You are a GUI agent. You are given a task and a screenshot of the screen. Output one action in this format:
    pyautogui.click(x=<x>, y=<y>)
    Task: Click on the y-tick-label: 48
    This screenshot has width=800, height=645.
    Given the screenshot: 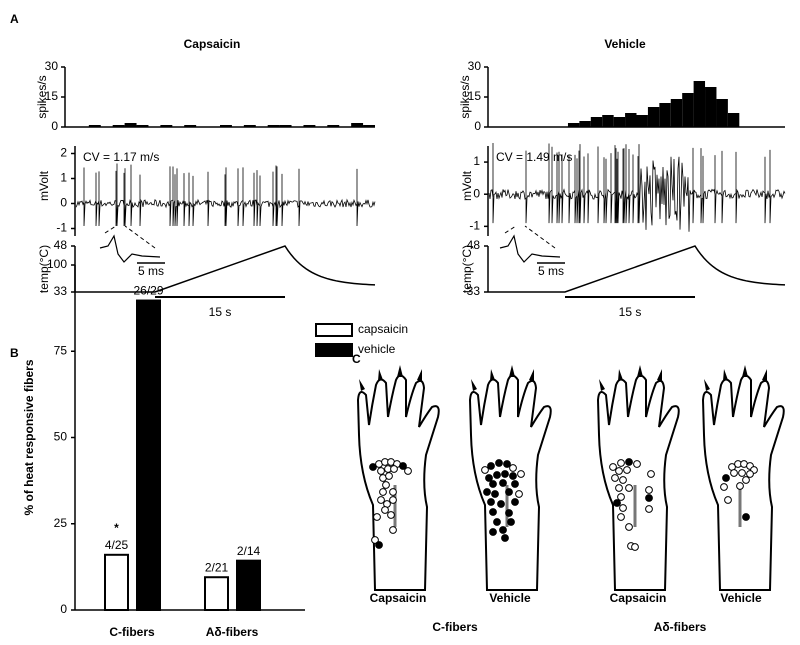 What is the action you would take?
    pyautogui.click(x=61, y=245)
    